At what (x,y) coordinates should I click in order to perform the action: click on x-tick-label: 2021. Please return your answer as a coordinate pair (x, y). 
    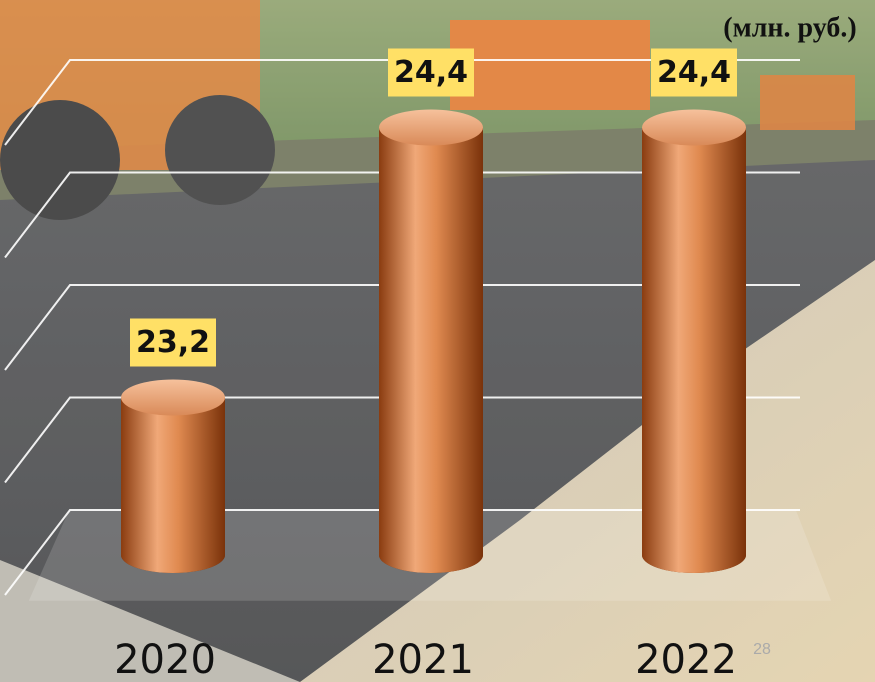
    Looking at the image, I should click on (423, 659).